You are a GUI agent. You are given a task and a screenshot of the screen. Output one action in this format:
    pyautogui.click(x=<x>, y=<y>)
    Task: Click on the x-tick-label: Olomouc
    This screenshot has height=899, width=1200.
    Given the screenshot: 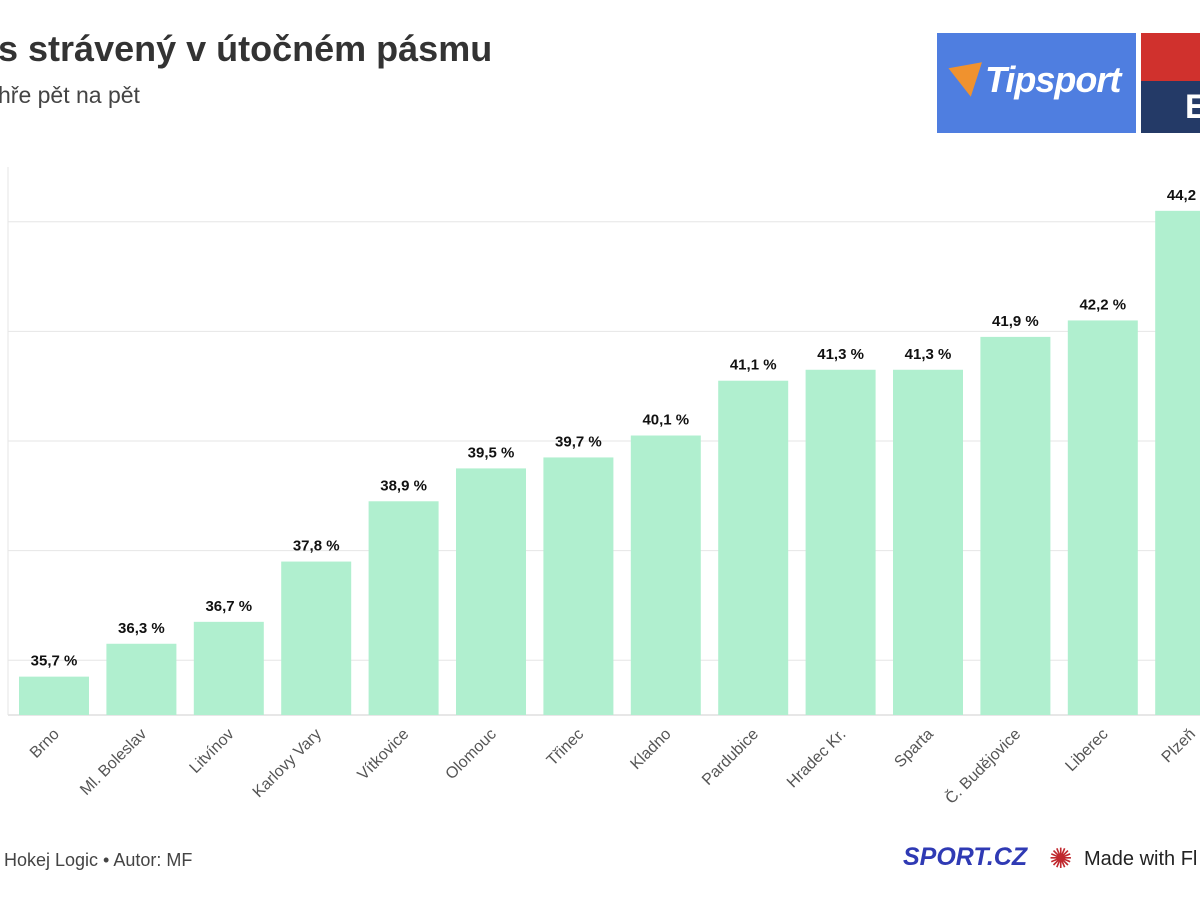 What is the action you would take?
    pyautogui.click(x=471, y=754)
    